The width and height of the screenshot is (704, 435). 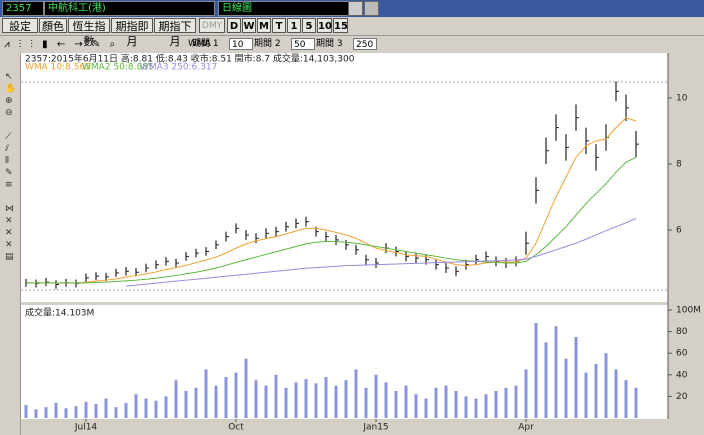 I want to click on x-tick-label: Oct, so click(x=236, y=428).